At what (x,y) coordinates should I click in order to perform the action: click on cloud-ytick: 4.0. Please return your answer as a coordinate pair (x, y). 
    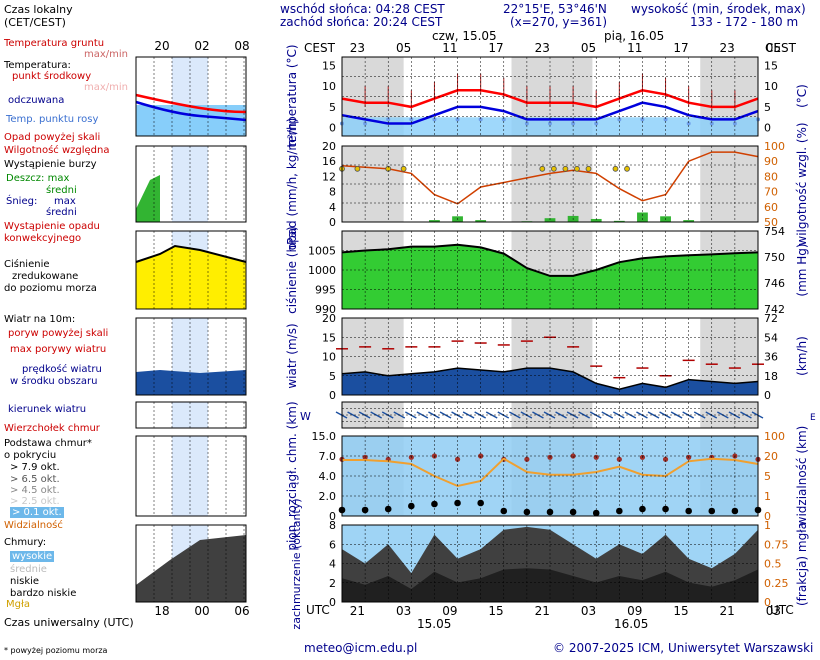
    Looking at the image, I should click on (328, 476).